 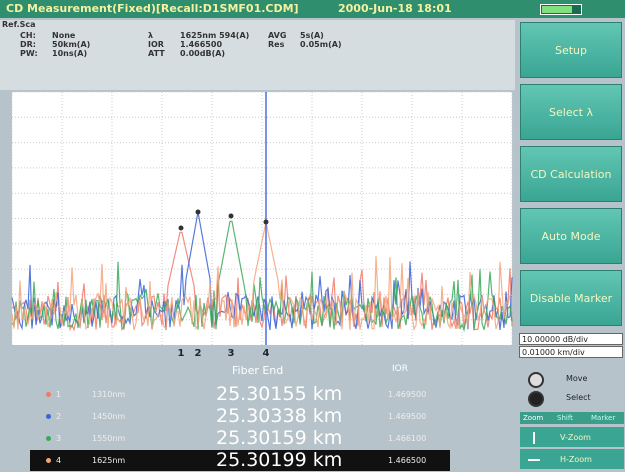 I want to click on tab-bar: Zoom Shift Marker, so click(x=572, y=418).